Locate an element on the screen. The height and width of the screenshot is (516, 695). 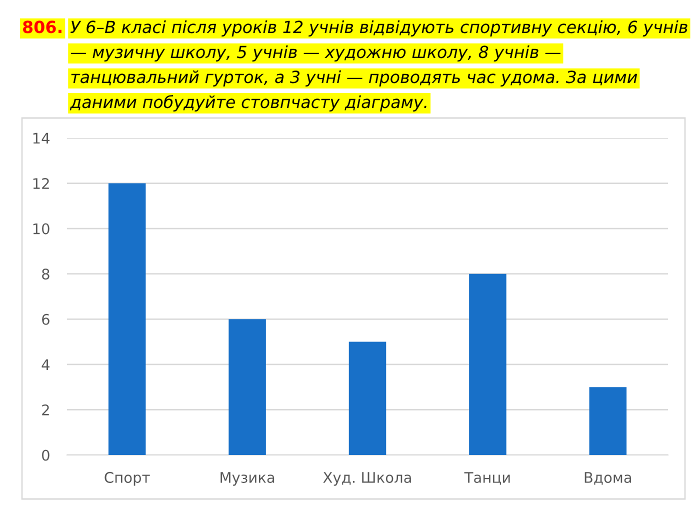
y-tick-label: 12 is located at coordinates (41, 183).